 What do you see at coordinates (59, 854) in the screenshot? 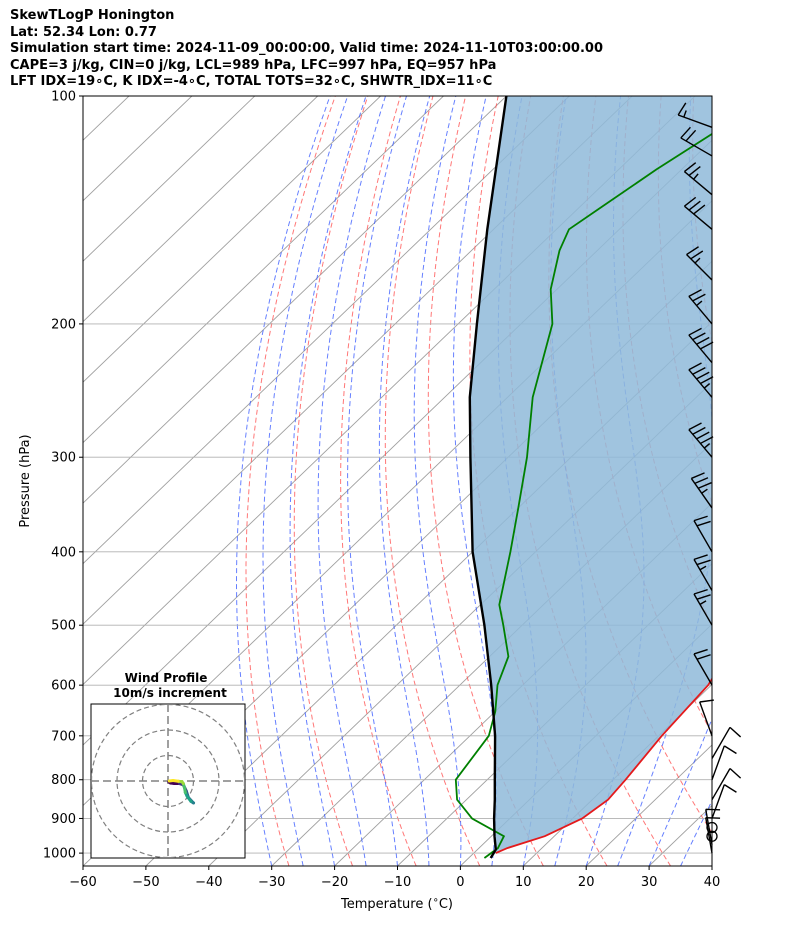
I see `y-tick-label: 1000` at bounding box center [59, 854].